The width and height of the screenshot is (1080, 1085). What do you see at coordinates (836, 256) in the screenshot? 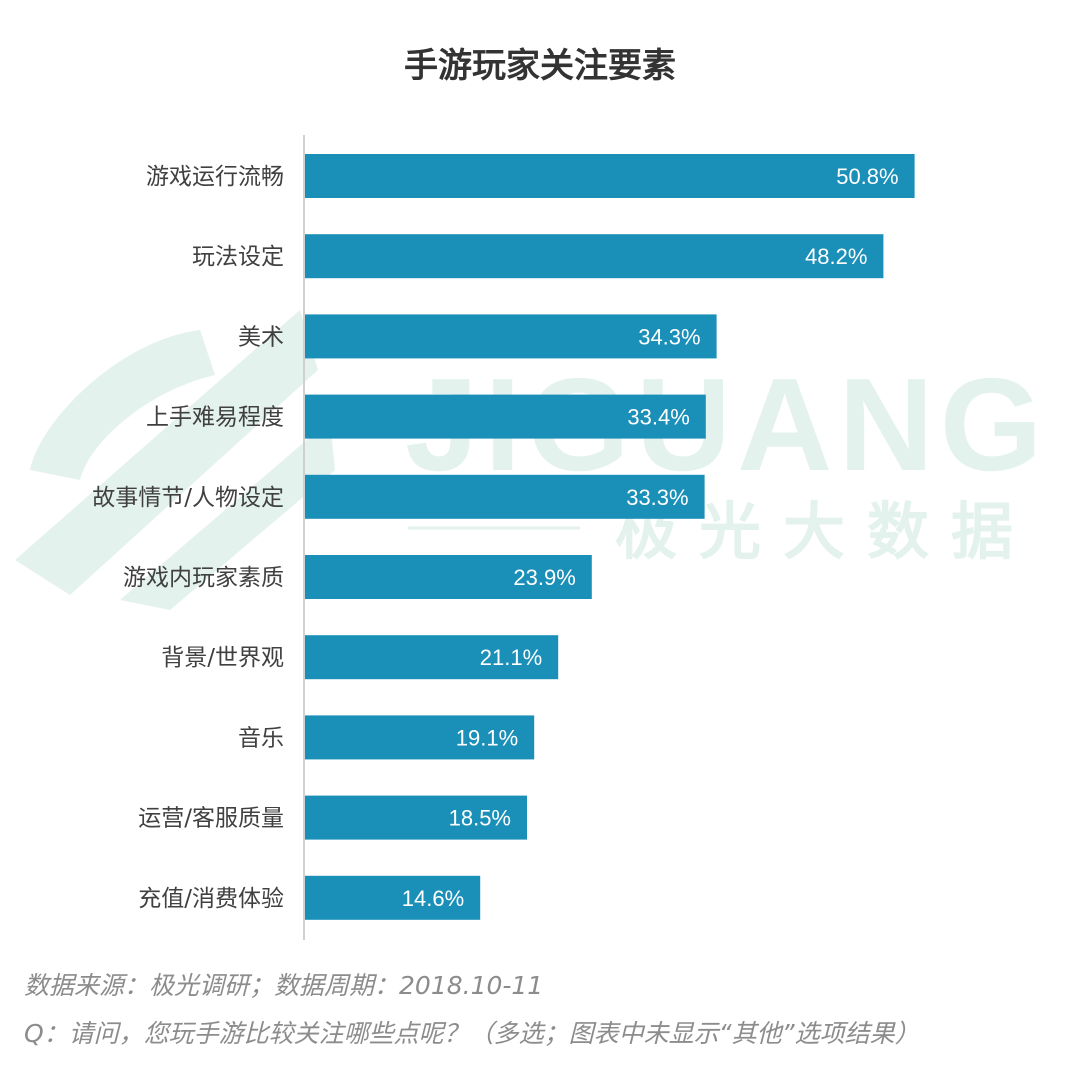
I see `value-label: 48.2%` at bounding box center [836, 256].